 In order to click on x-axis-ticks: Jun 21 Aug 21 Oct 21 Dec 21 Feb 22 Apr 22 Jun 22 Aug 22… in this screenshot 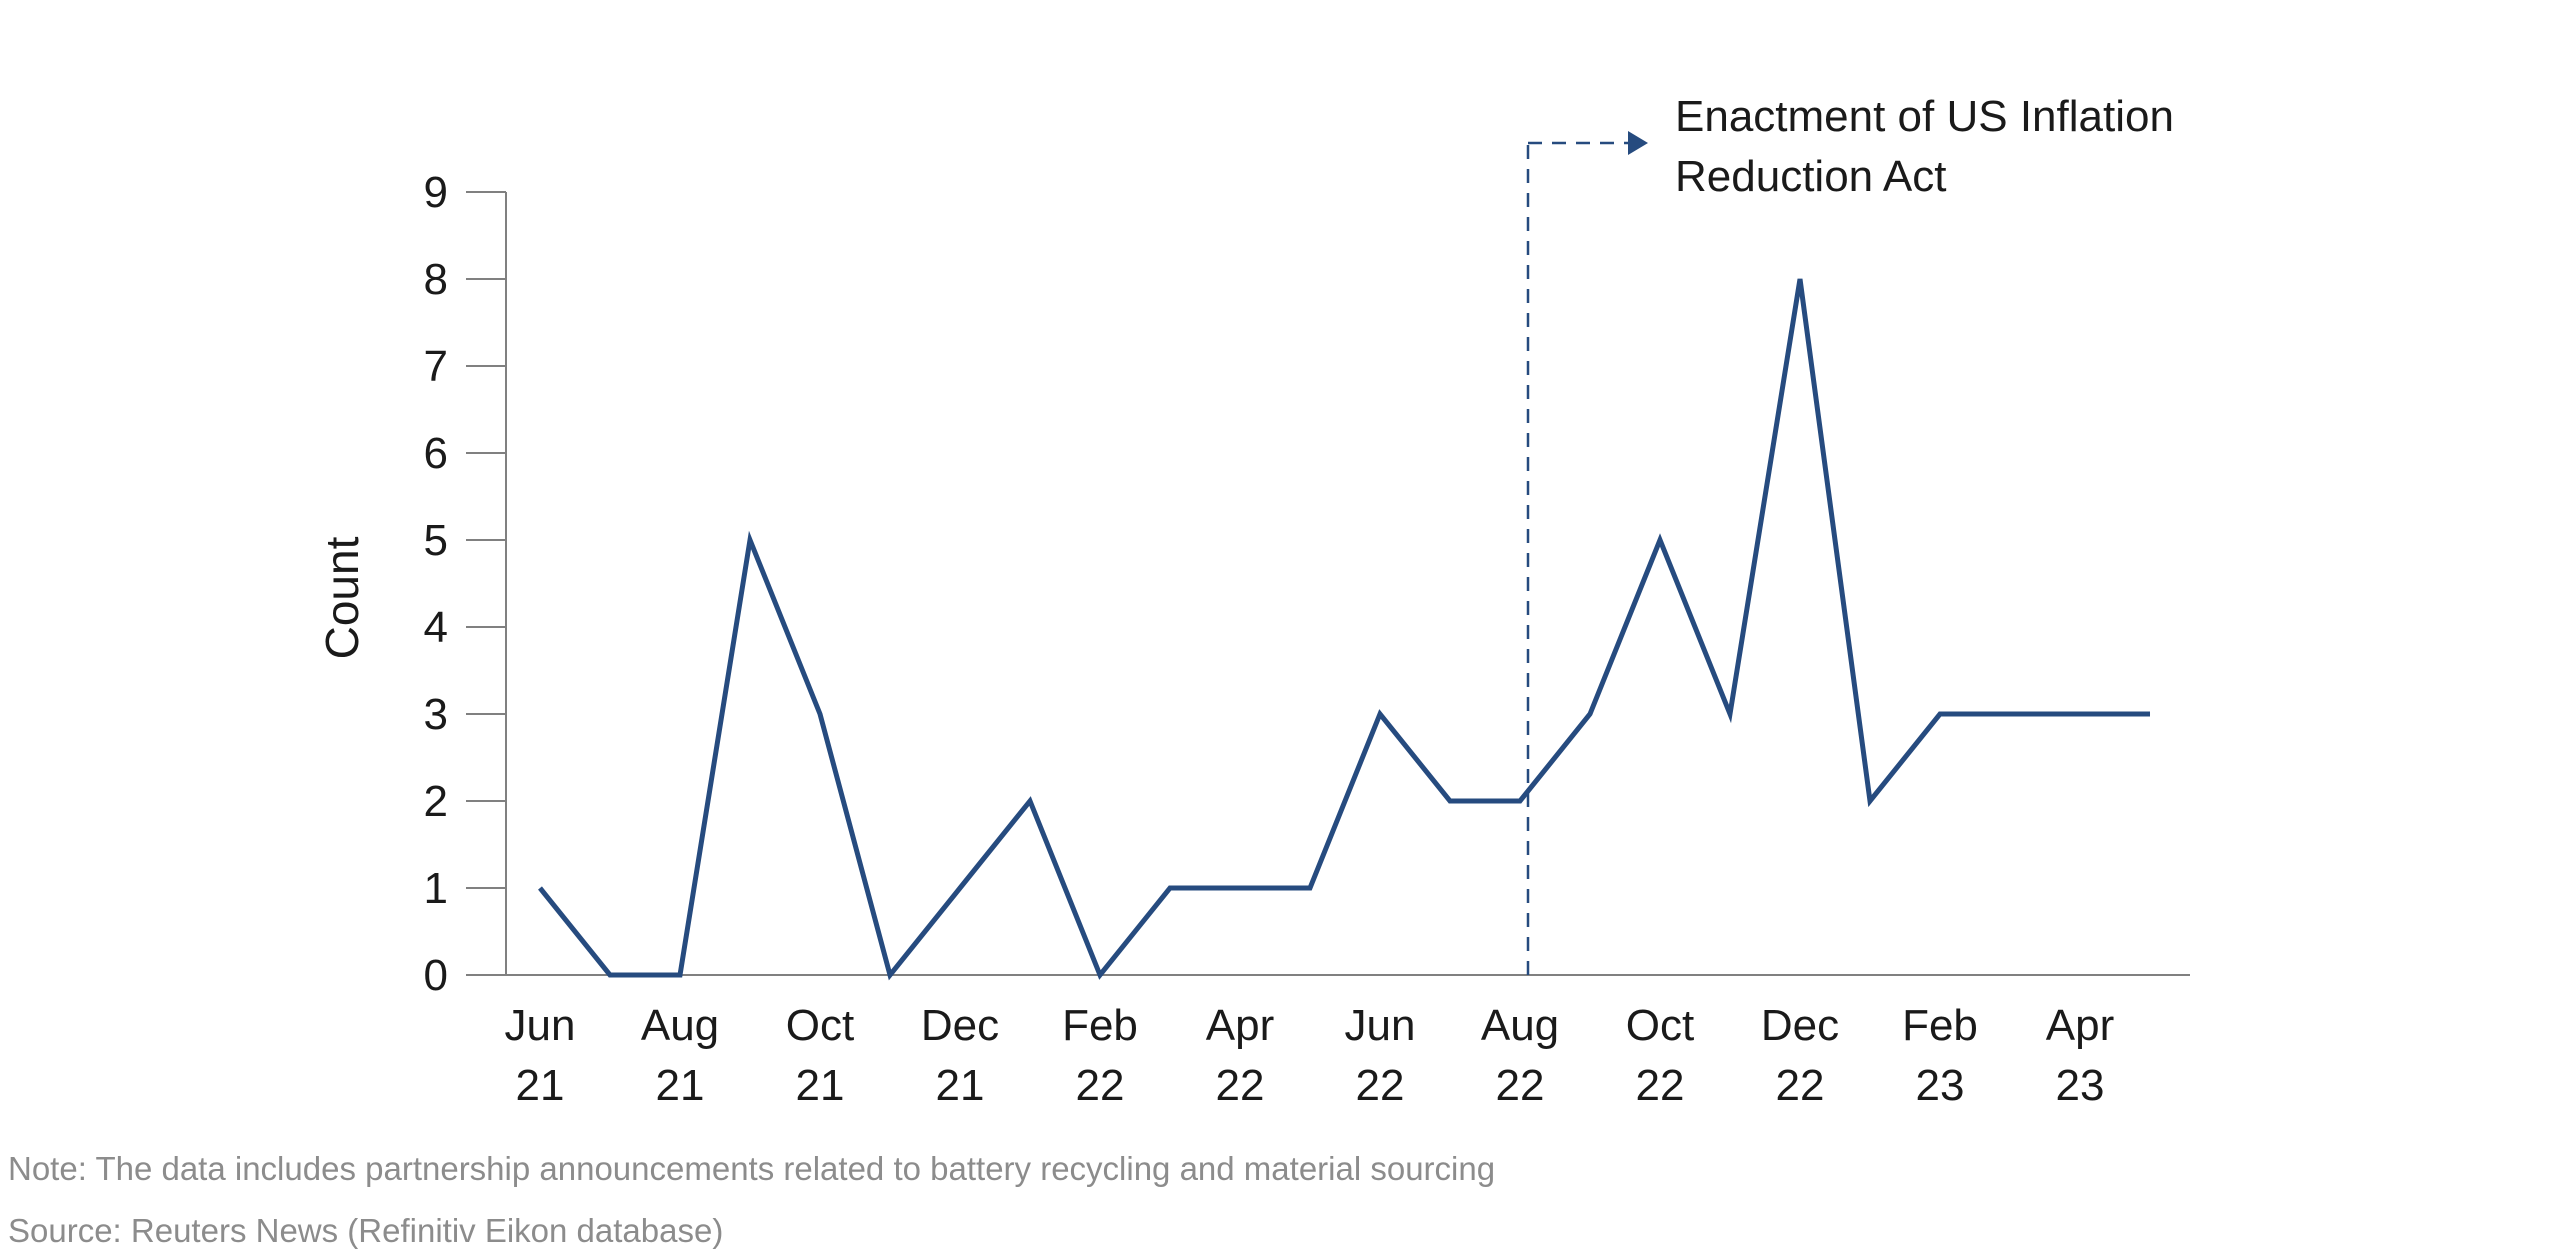, I will do `click(1310, 1055)`.